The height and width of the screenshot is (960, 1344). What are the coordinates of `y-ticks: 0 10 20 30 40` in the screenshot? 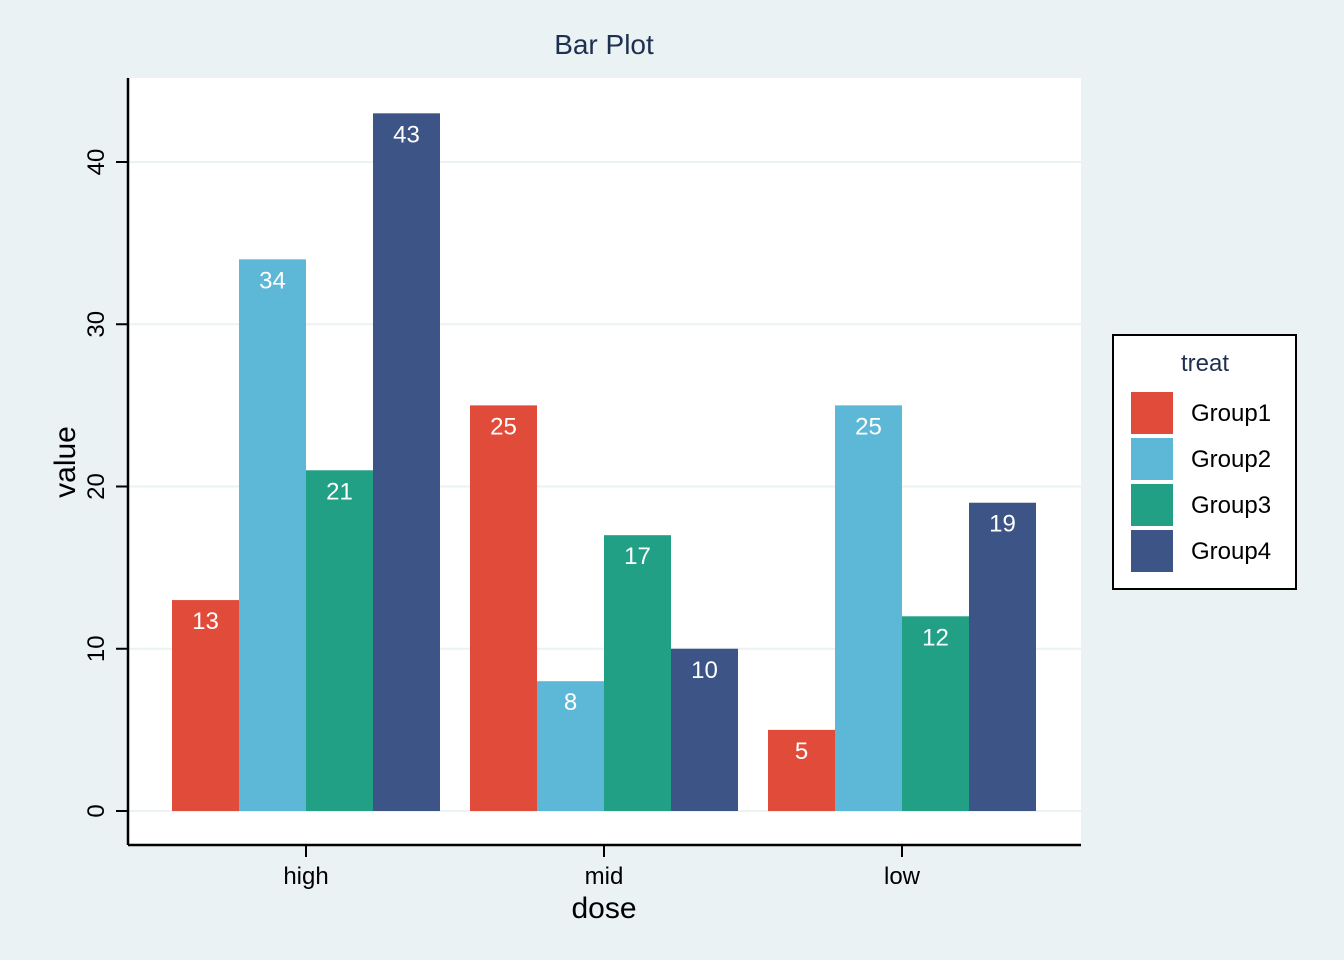 It's located at (105, 483).